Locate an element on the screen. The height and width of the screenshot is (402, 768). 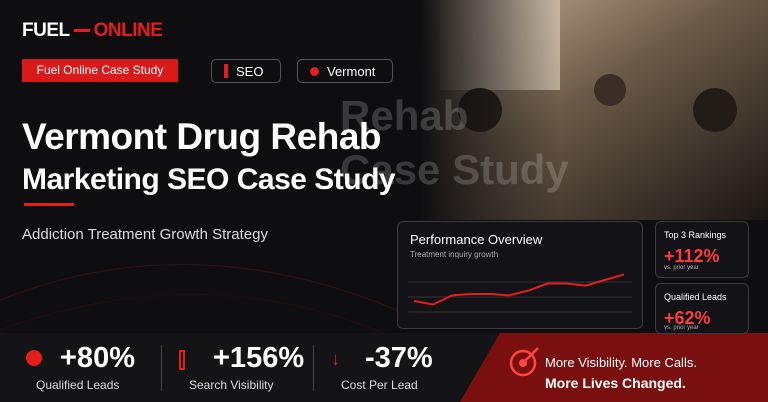
card-value: +112% is located at coordinates (692, 256).